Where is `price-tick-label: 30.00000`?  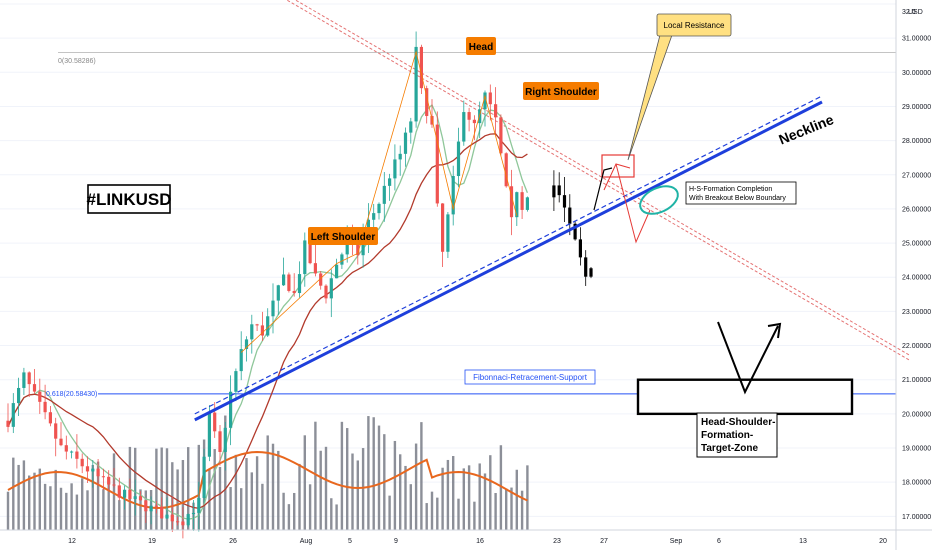
price-tick-label: 30.00000 is located at coordinates (916, 73).